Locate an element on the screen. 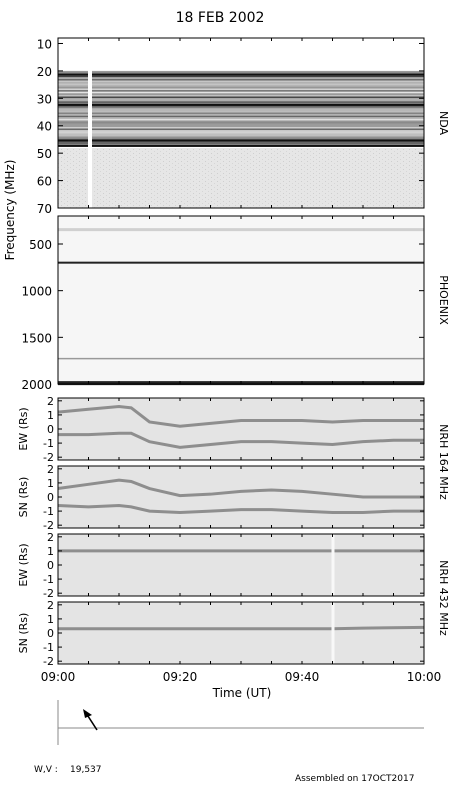  nrh-164-label: NRH 164 MHz is located at coordinates (443, 462).